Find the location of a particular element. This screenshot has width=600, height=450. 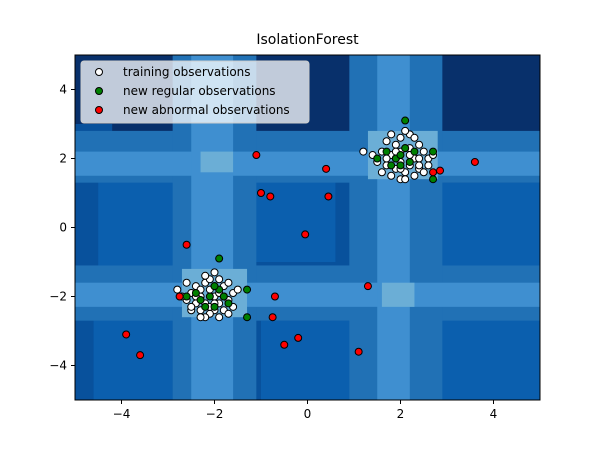

legend-label-regular: new regular observations is located at coordinates (199, 91).